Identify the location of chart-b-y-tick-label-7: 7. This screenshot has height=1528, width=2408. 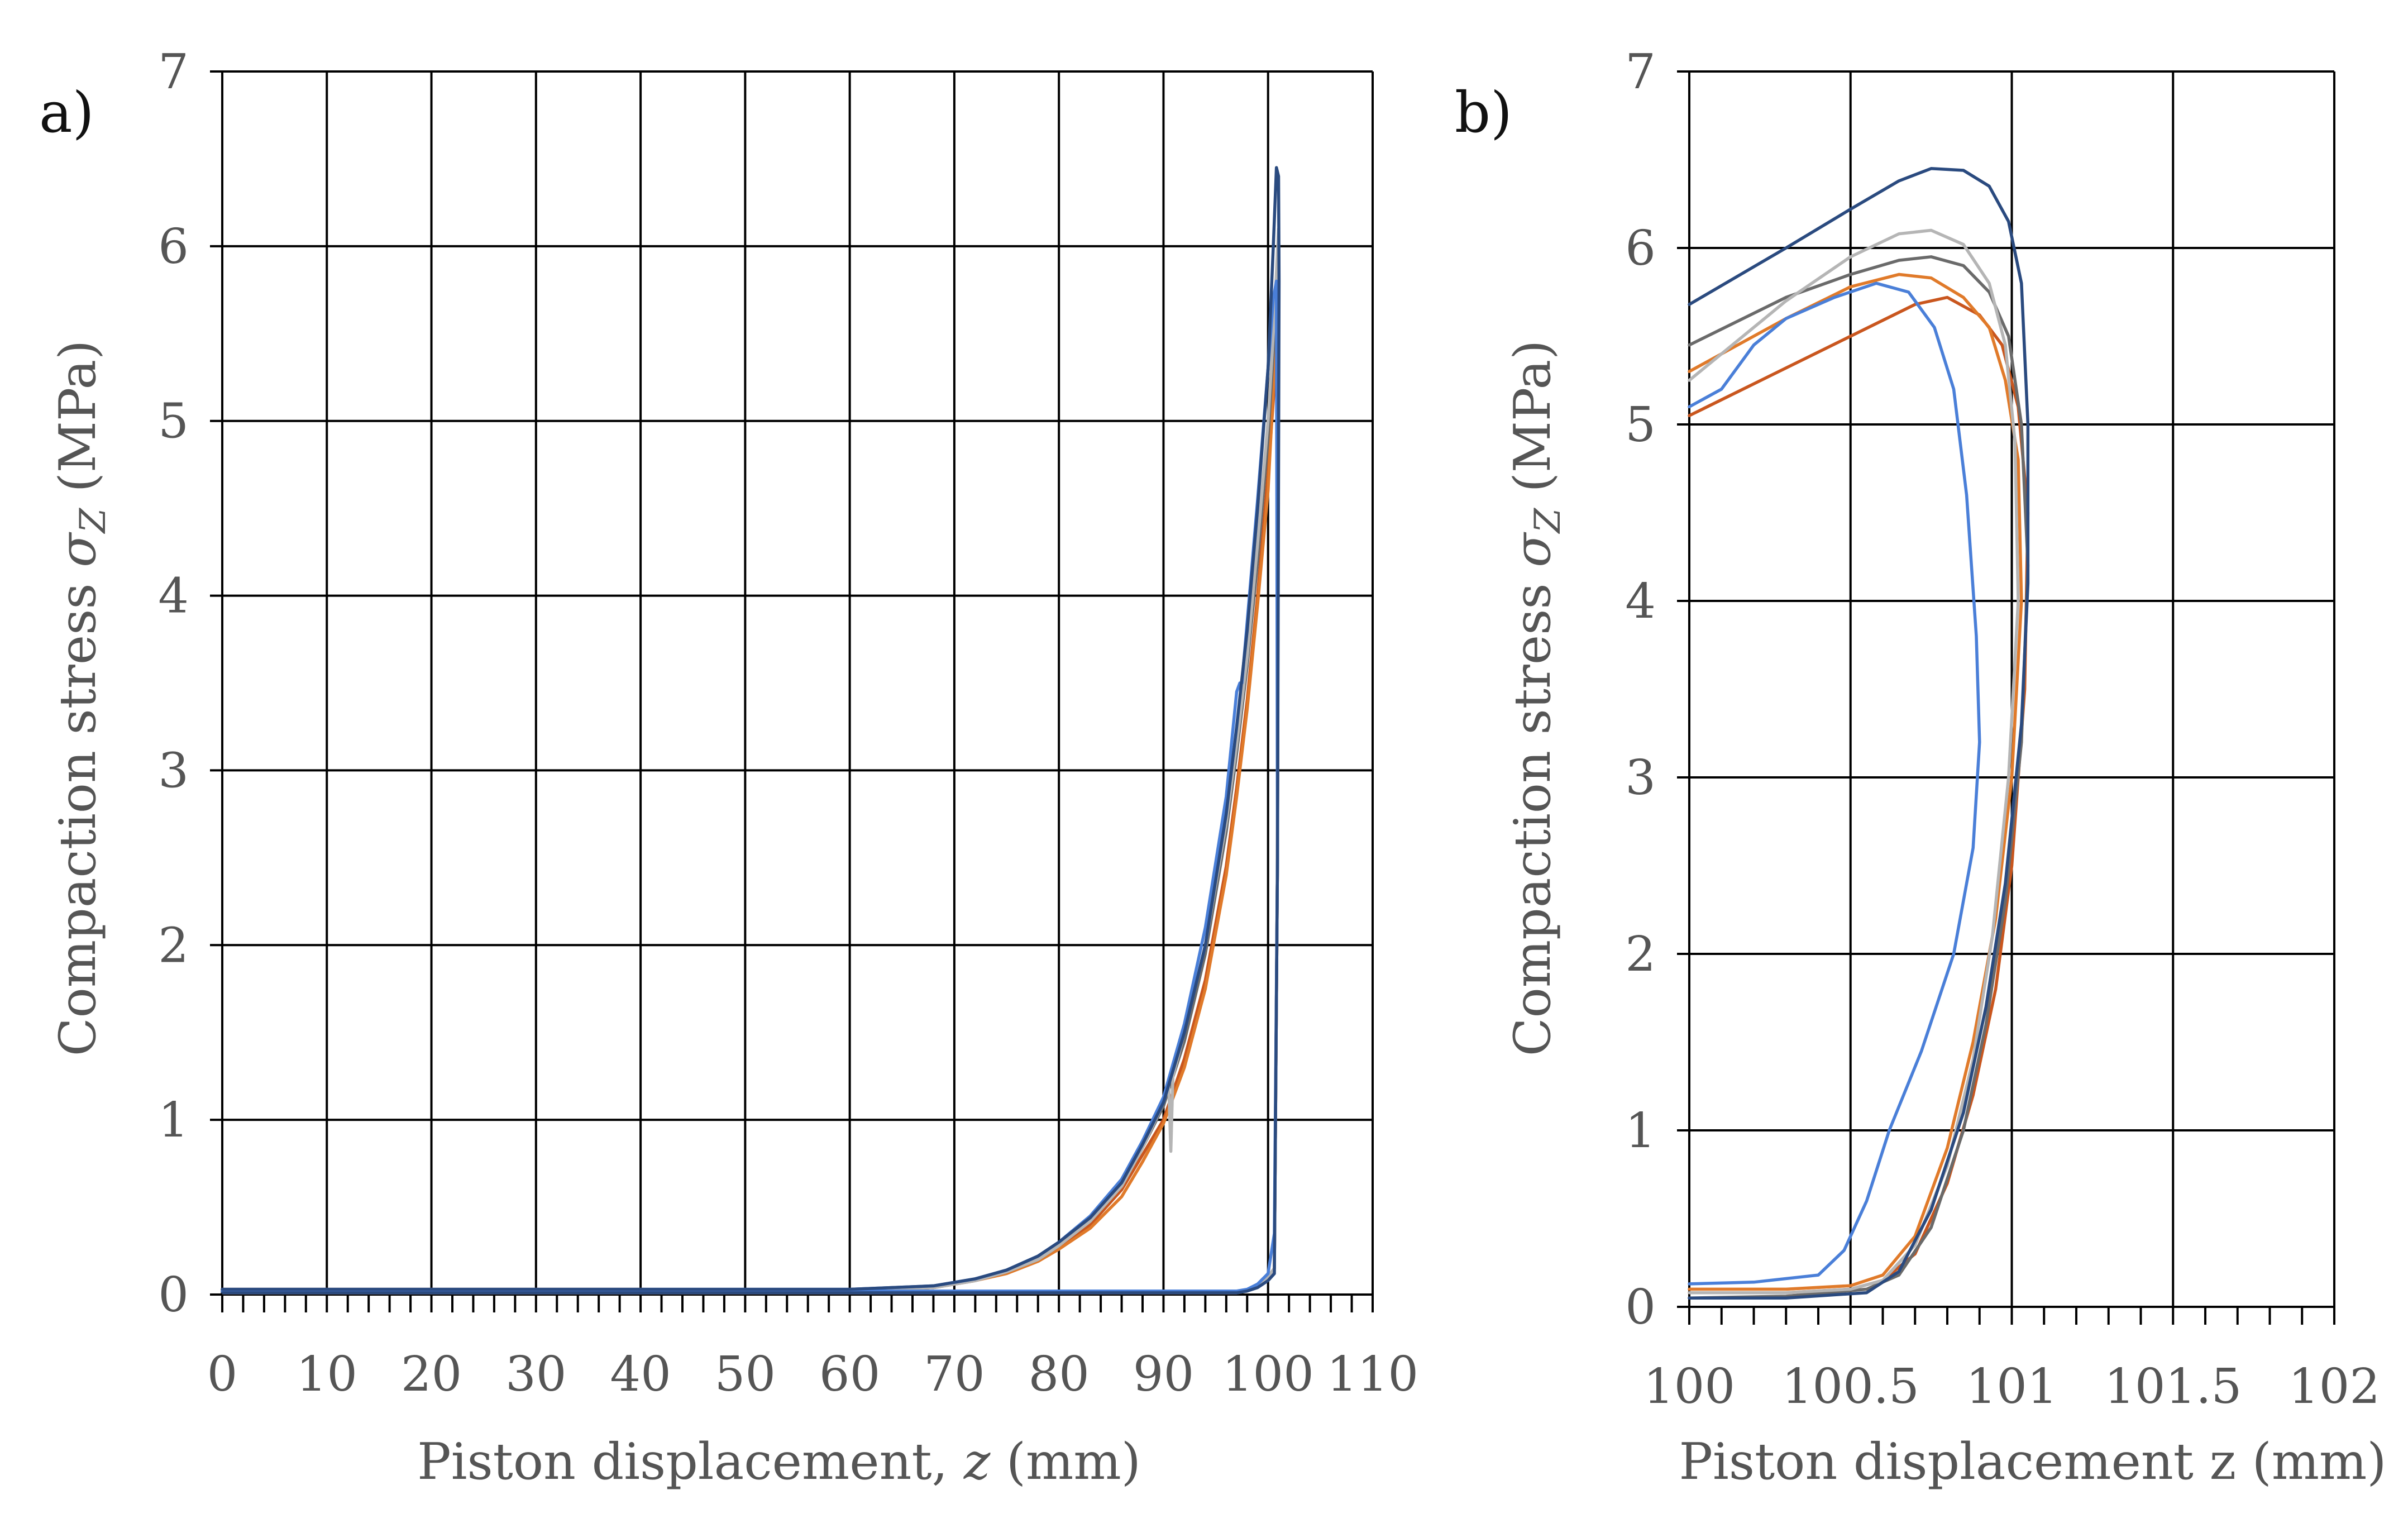
(1640, 72).